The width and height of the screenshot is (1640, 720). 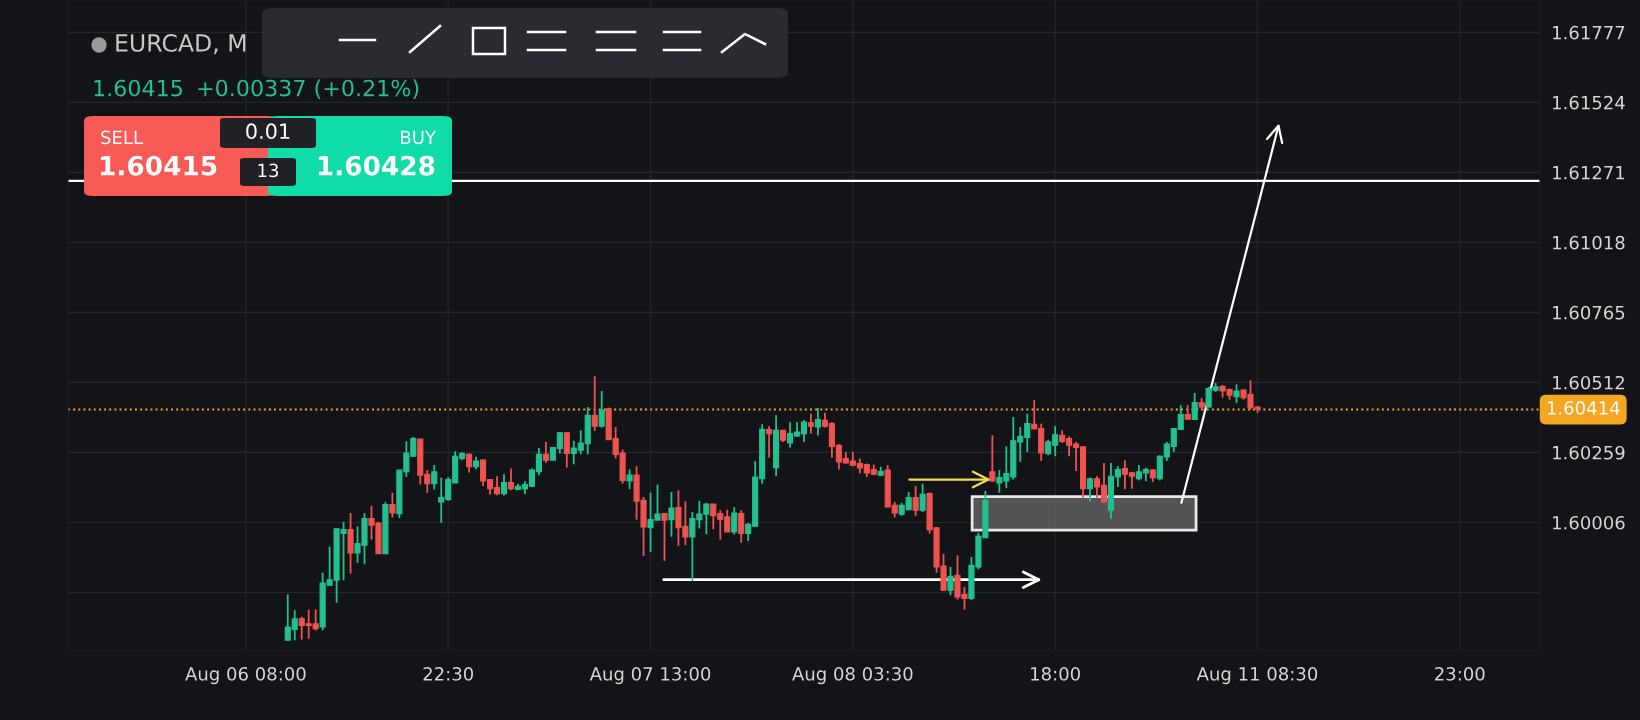 What do you see at coordinates (1588, 382) in the screenshot?
I see `y-tick-label: 1.60512` at bounding box center [1588, 382].